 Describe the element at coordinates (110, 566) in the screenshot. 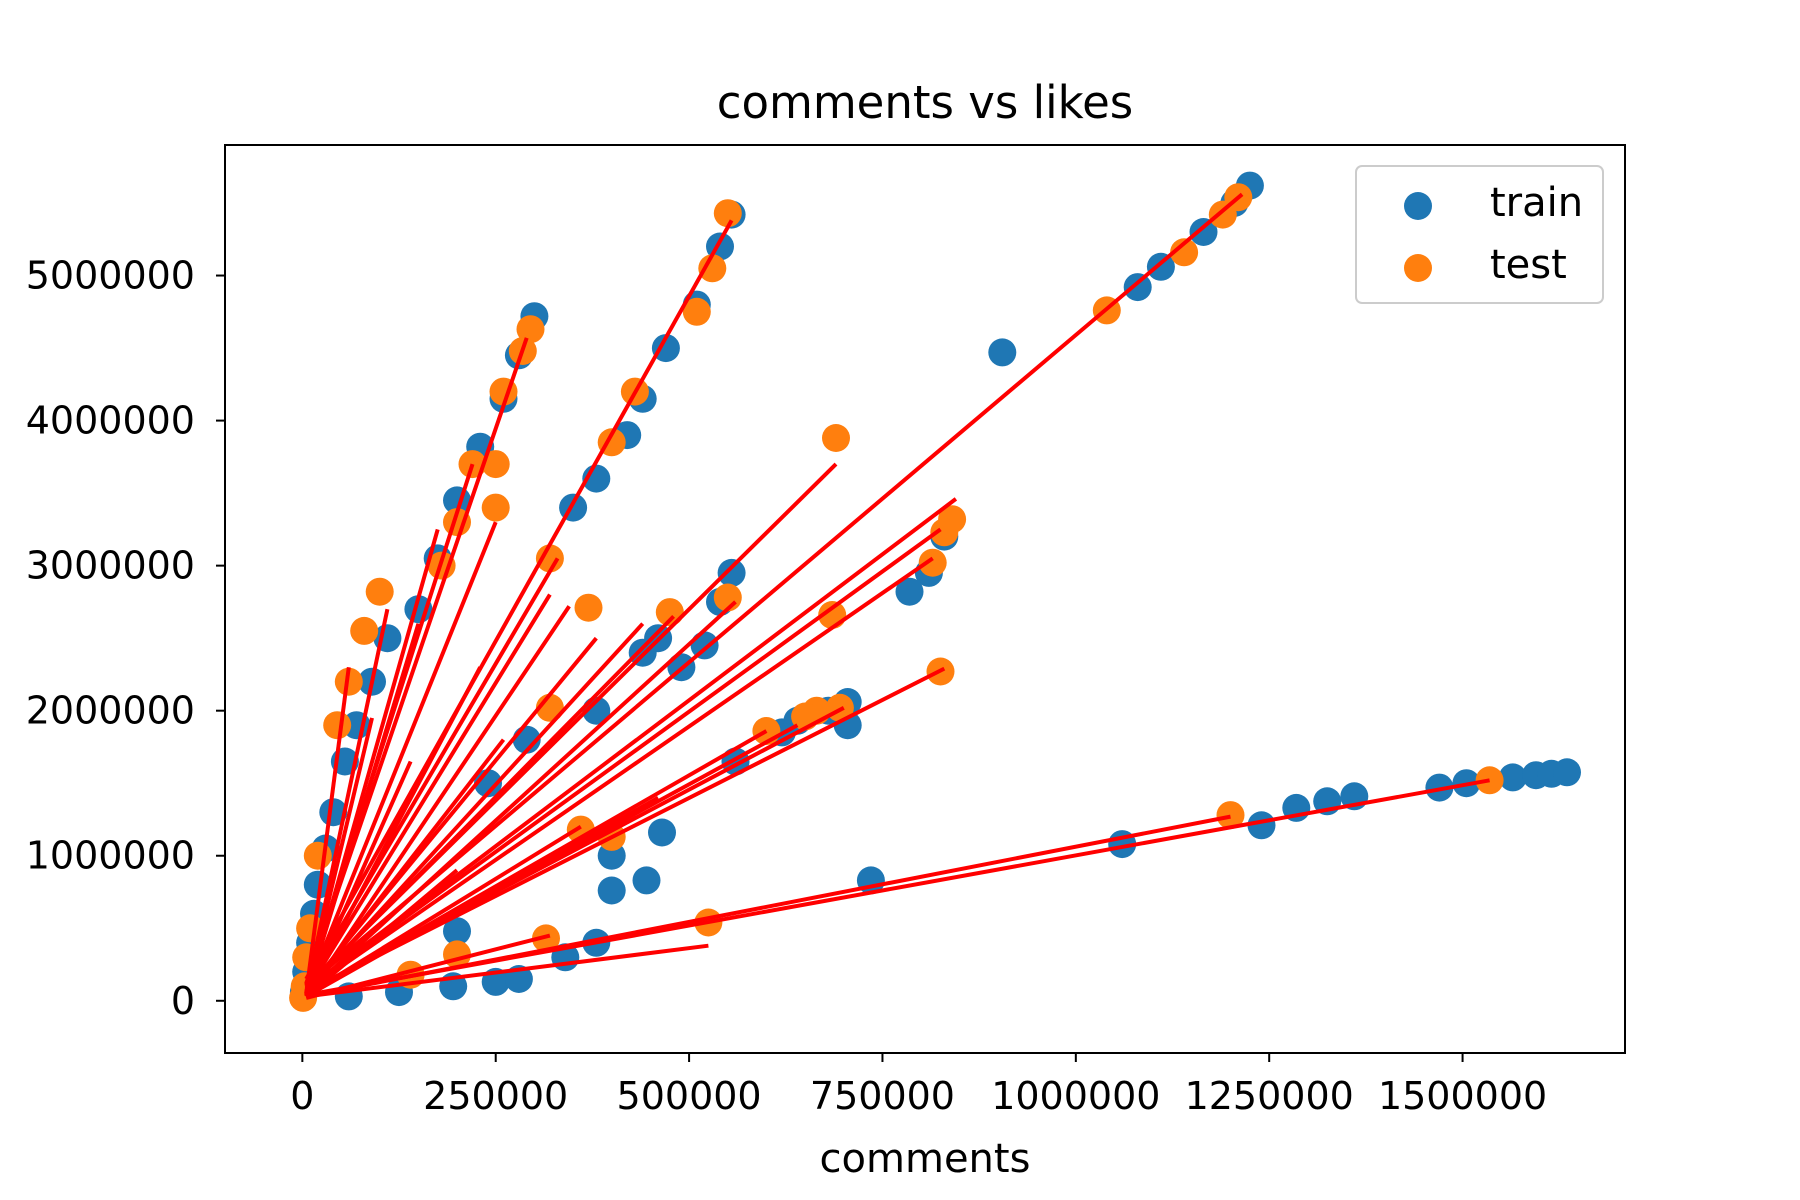

I see `y-tick-label: 3000000` at that location.